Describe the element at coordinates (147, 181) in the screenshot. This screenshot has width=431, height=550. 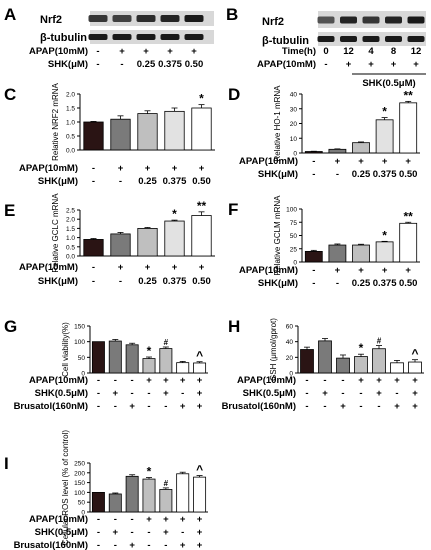
I see `condition-cell-c: 0.25` at that location.